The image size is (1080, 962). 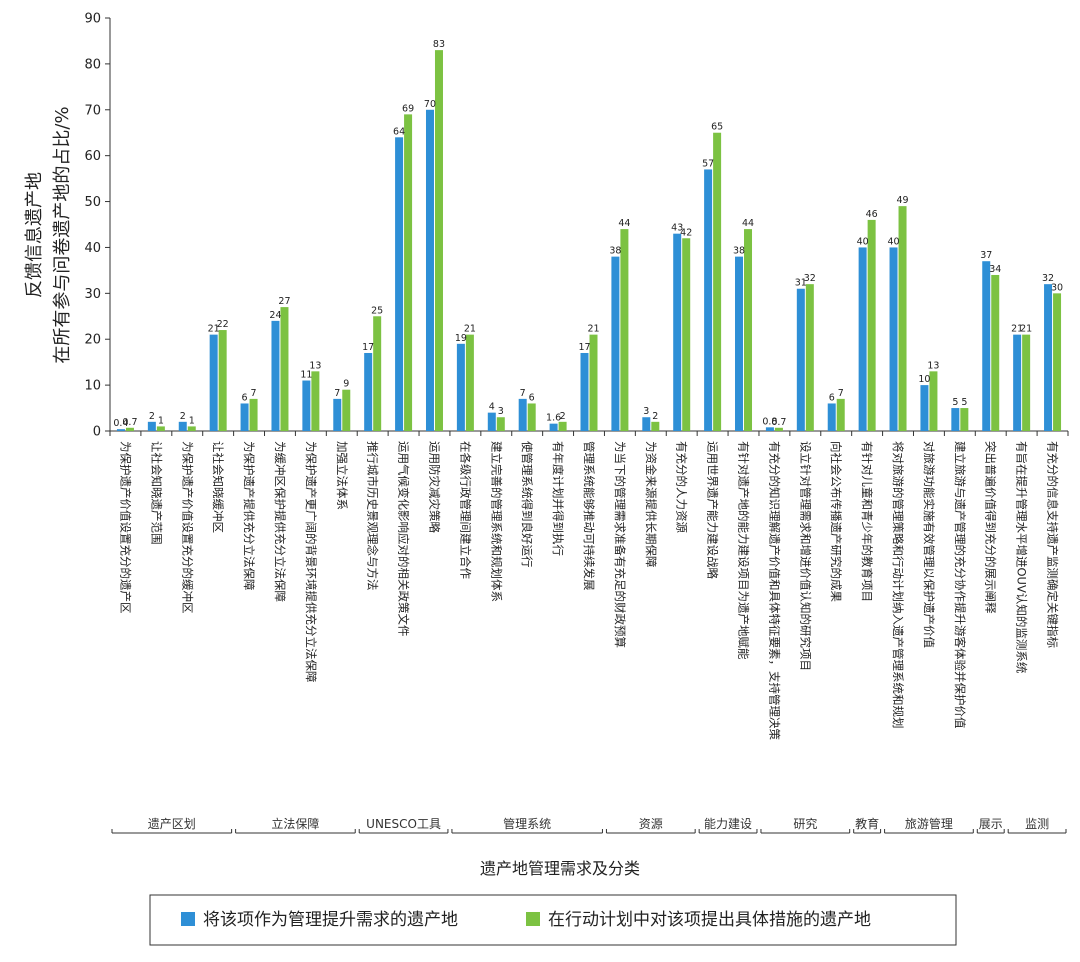 What do you see at coordinates (492, 407) in the screenshot?
I see `data-label-series-1: 4` at bounding box center [492, 407].